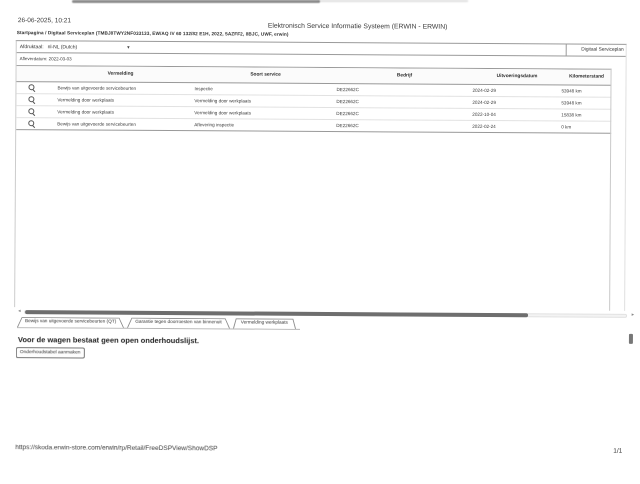  What do you see at coordinates (178, 323) in the screenshot?
I see `tab-garantie-doorroesten: Garantie tegen doorroesten van binnenuit` at bounding box center [178, 323].